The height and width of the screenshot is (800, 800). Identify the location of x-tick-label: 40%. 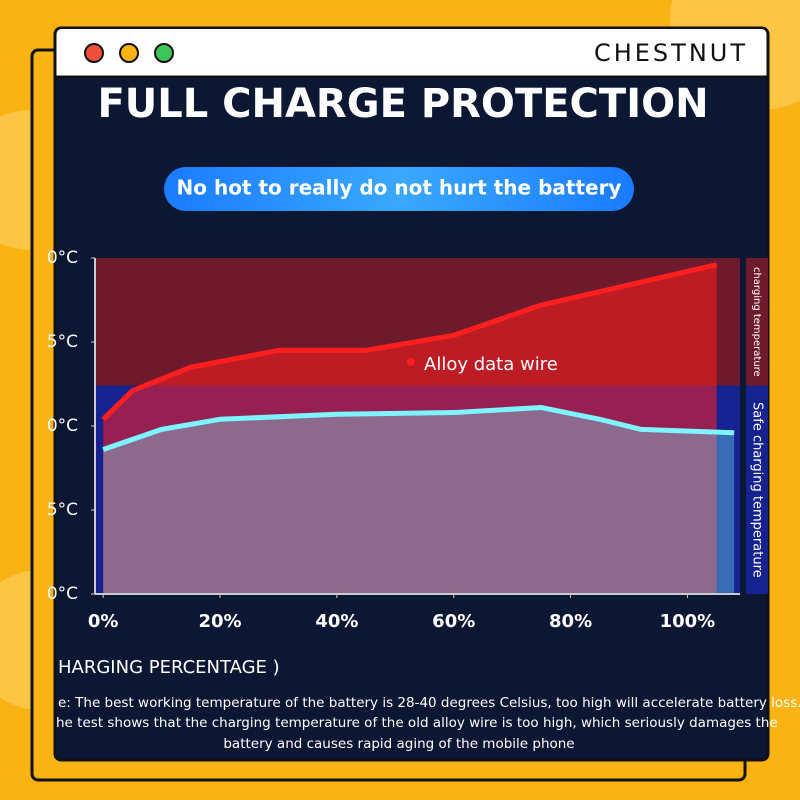
(336, 621).